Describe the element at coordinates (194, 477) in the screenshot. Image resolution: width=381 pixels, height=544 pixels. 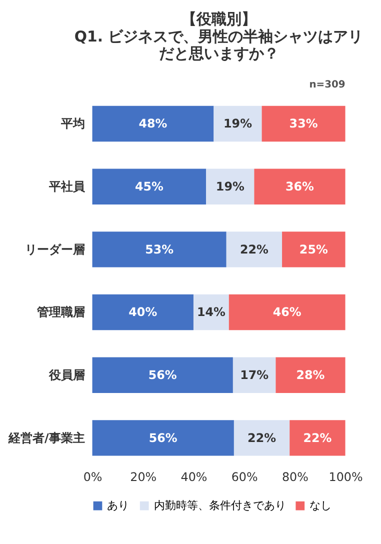
I see `x-tick-label: 40%` at that location.